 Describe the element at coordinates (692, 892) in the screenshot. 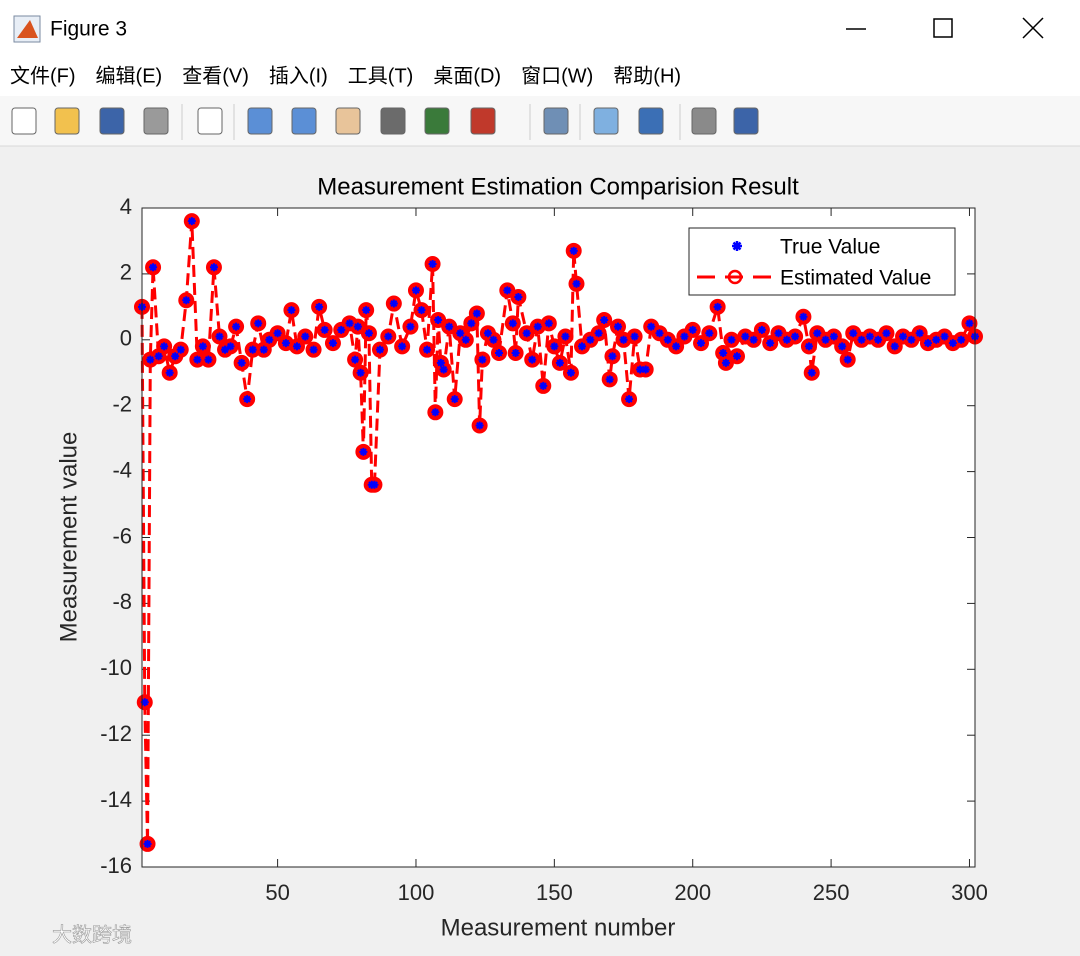

I see `x-tick-label: 200` at that location.